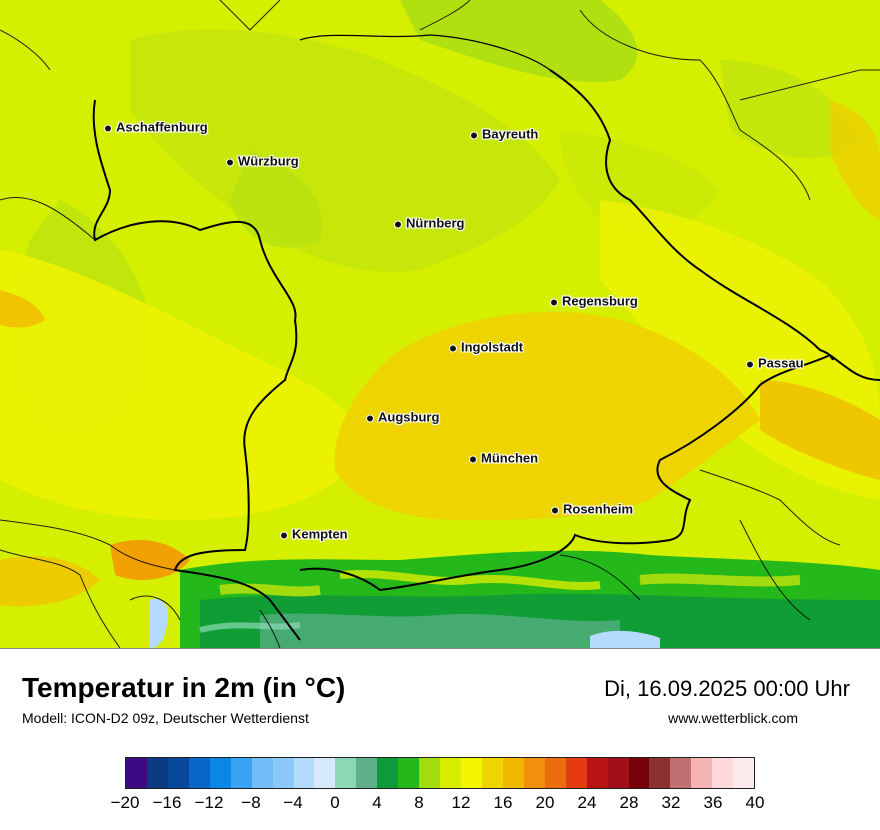  Describe the element at coordinates (671, 802) in the screenshot. I see `colorbar-tick-label: 32` at that location.